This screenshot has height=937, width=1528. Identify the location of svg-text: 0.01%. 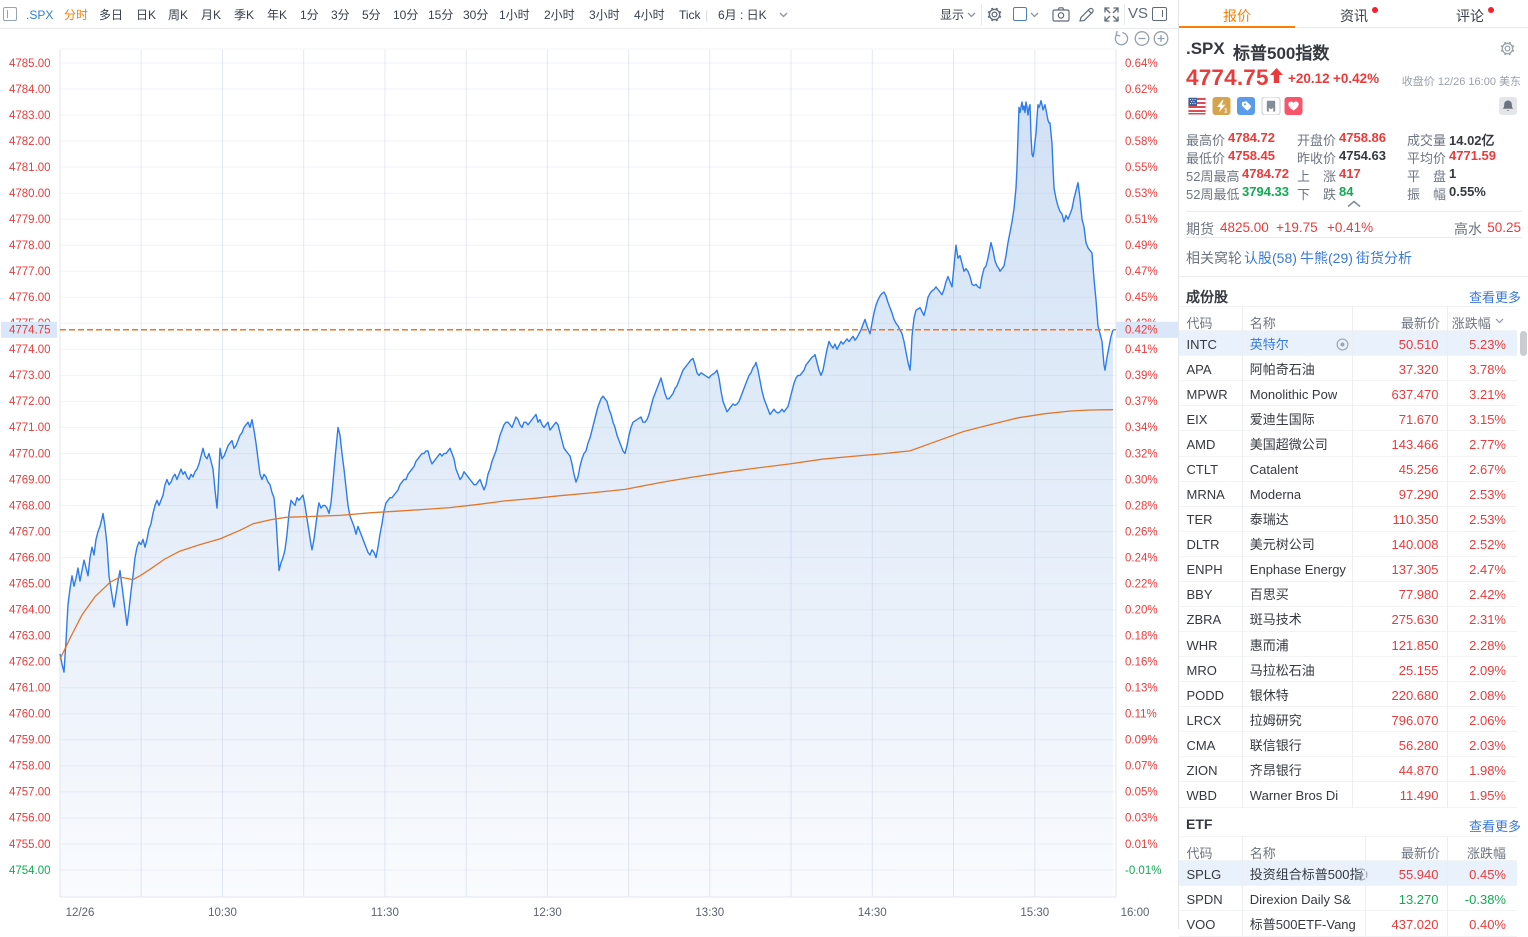
(1141, 845).